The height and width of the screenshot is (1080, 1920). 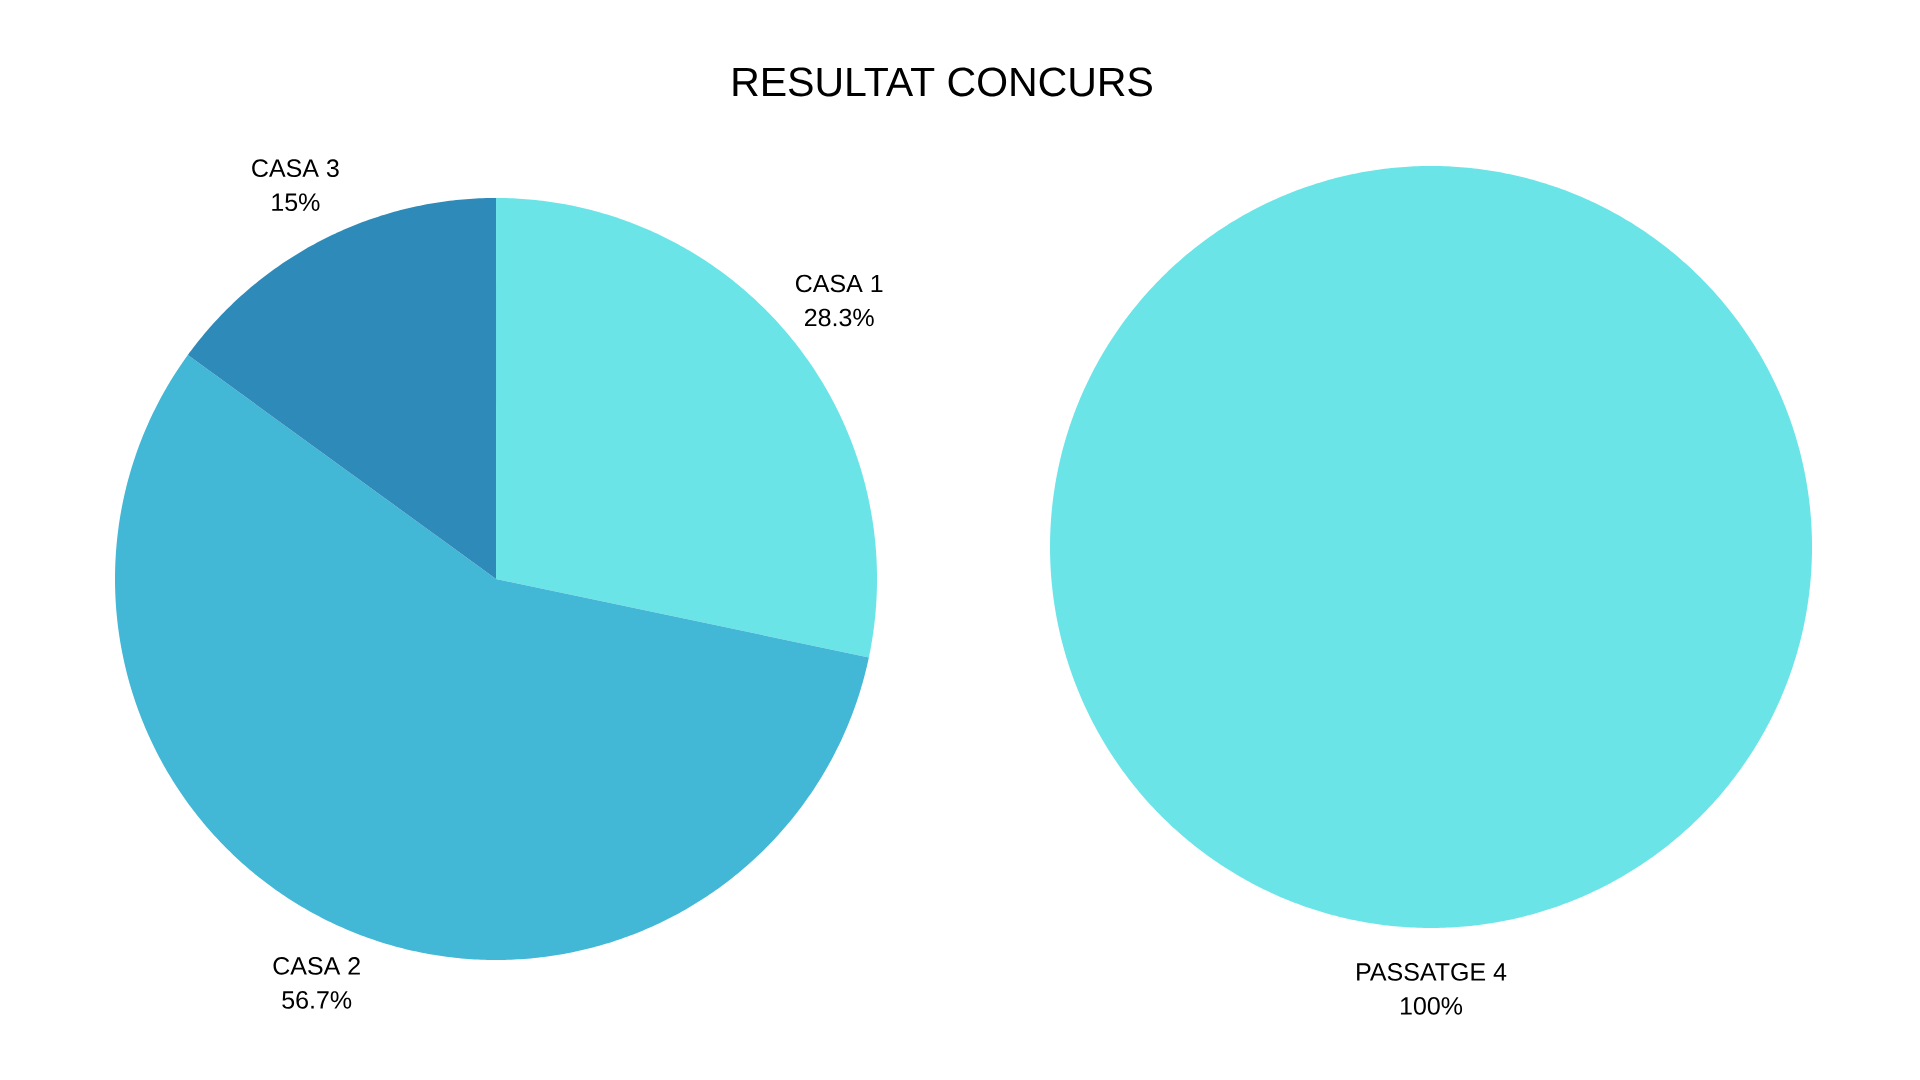 I want to click on data-label: 15%, so click(x=296, y=202).